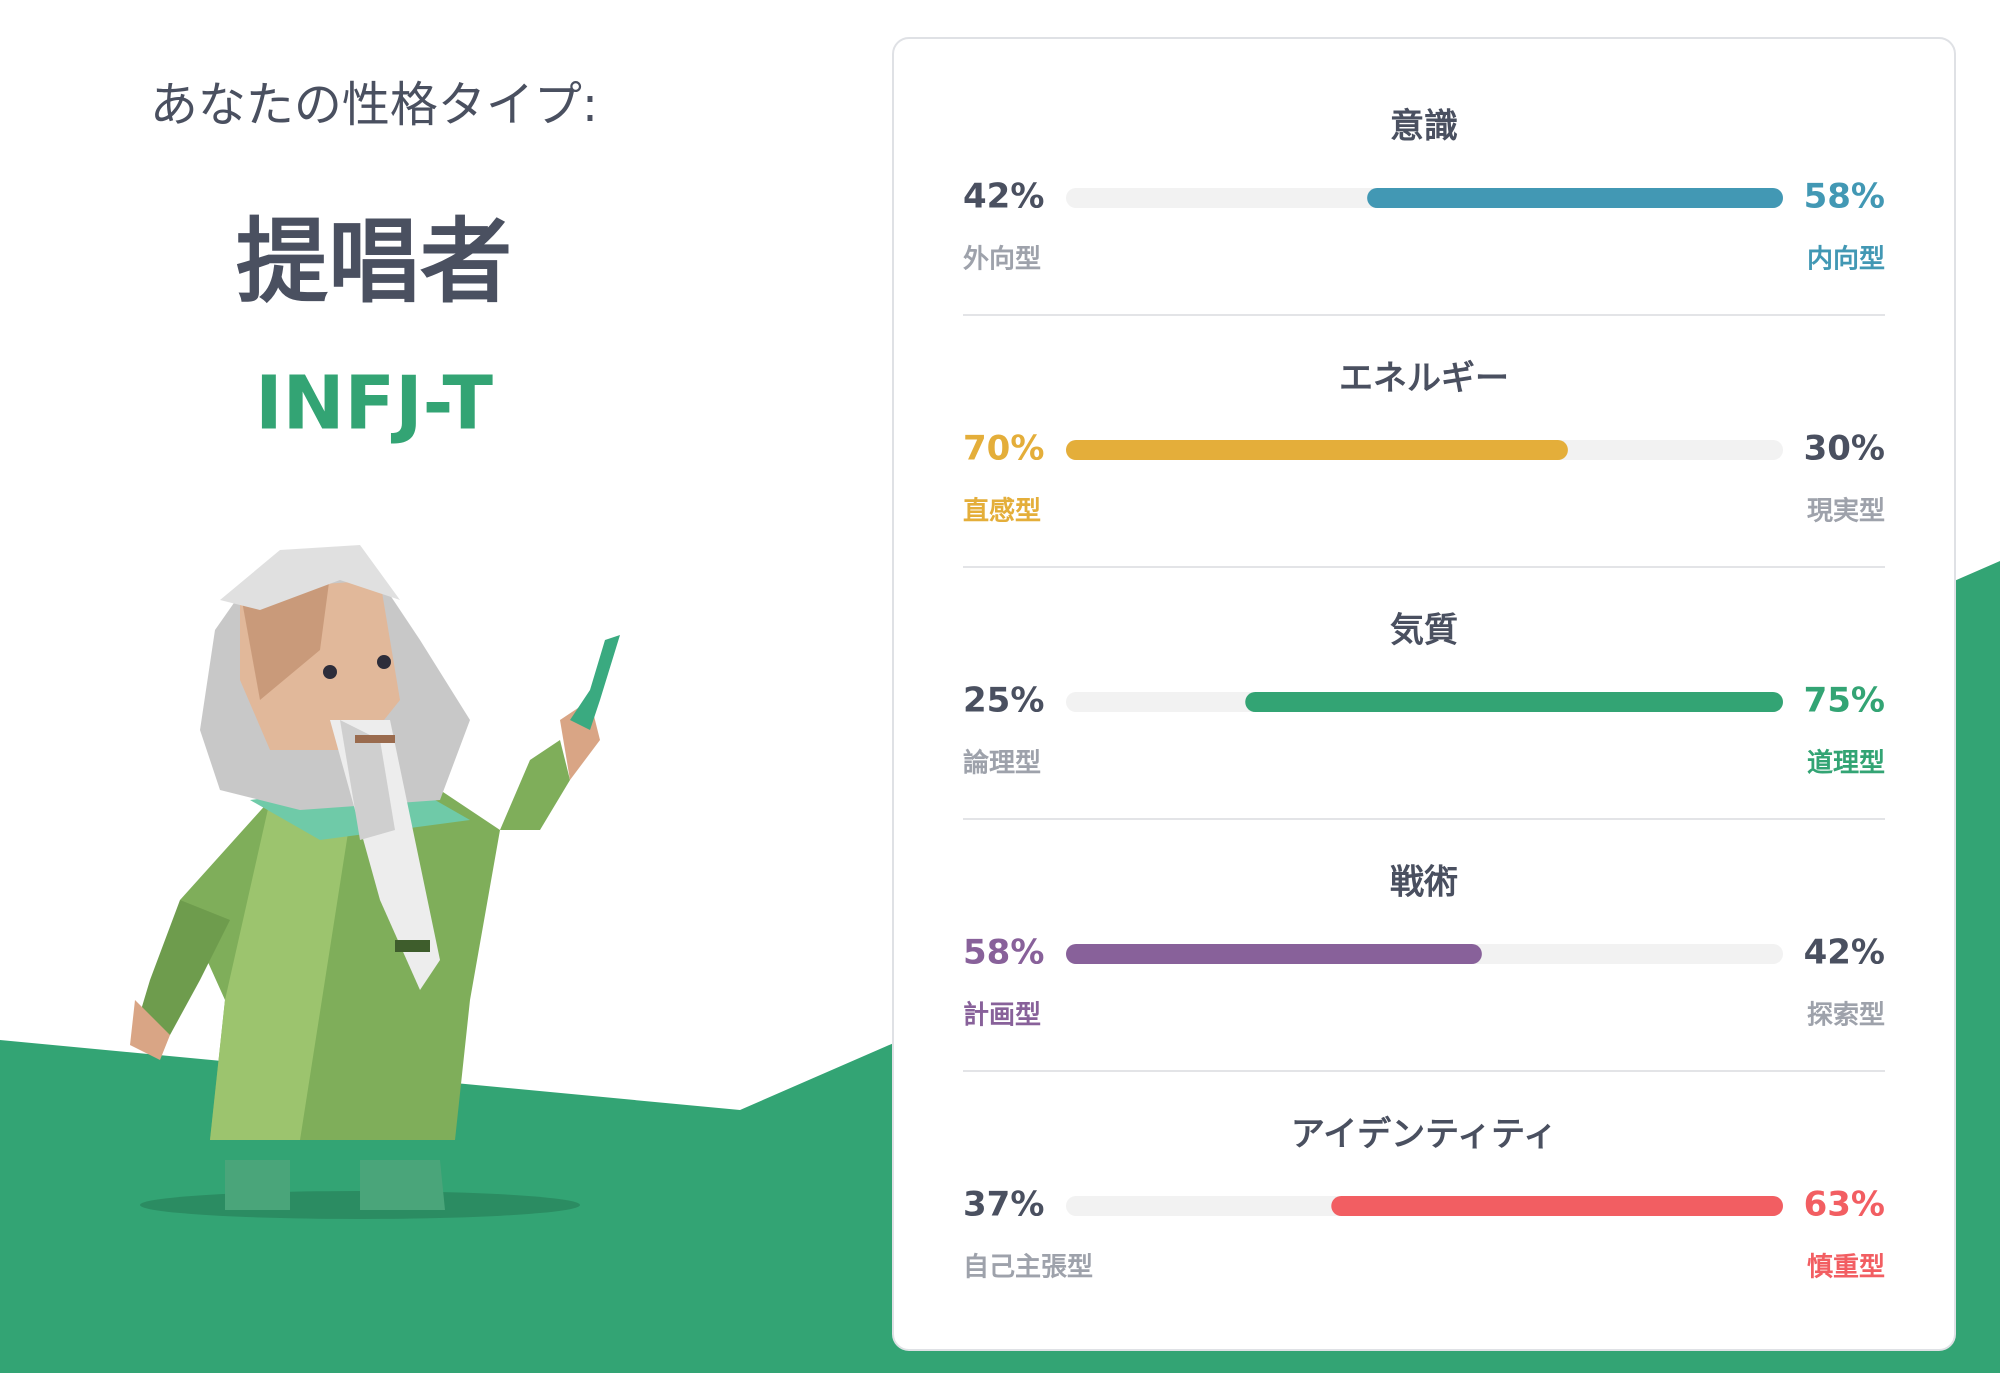  I want to click on left-percent: 70%, so click(1003, 449).